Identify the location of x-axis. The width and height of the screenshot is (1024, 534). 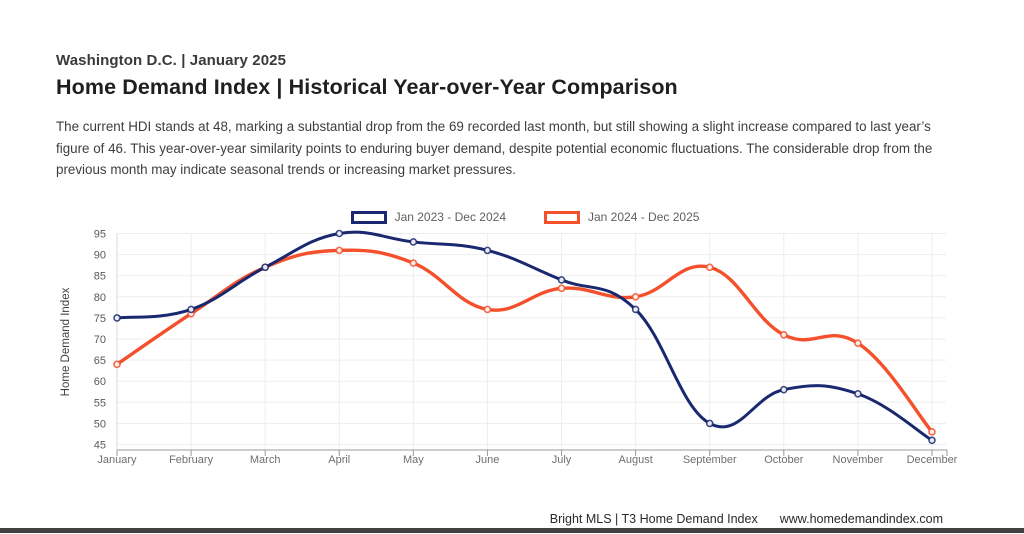
(532, 452).